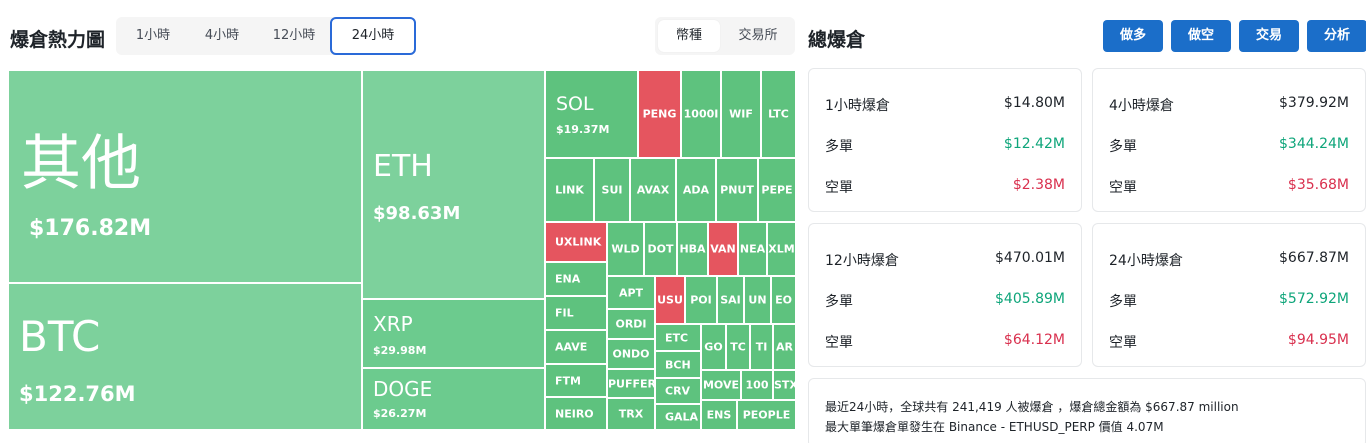 Image resolution: width=1366 pixels, height=443 pixels. I want to click on cell-100: 100, so click(757, 385).